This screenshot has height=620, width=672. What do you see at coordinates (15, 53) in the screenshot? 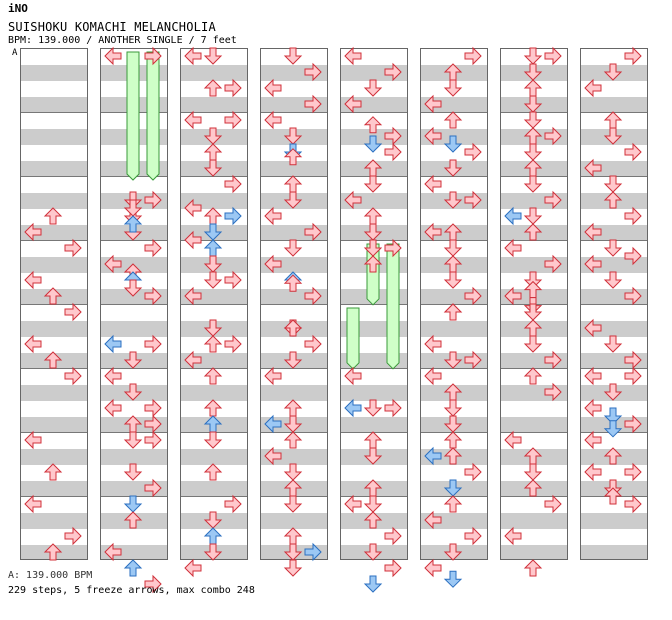
I see `section-marker: A` at bounding box center [15, 53].